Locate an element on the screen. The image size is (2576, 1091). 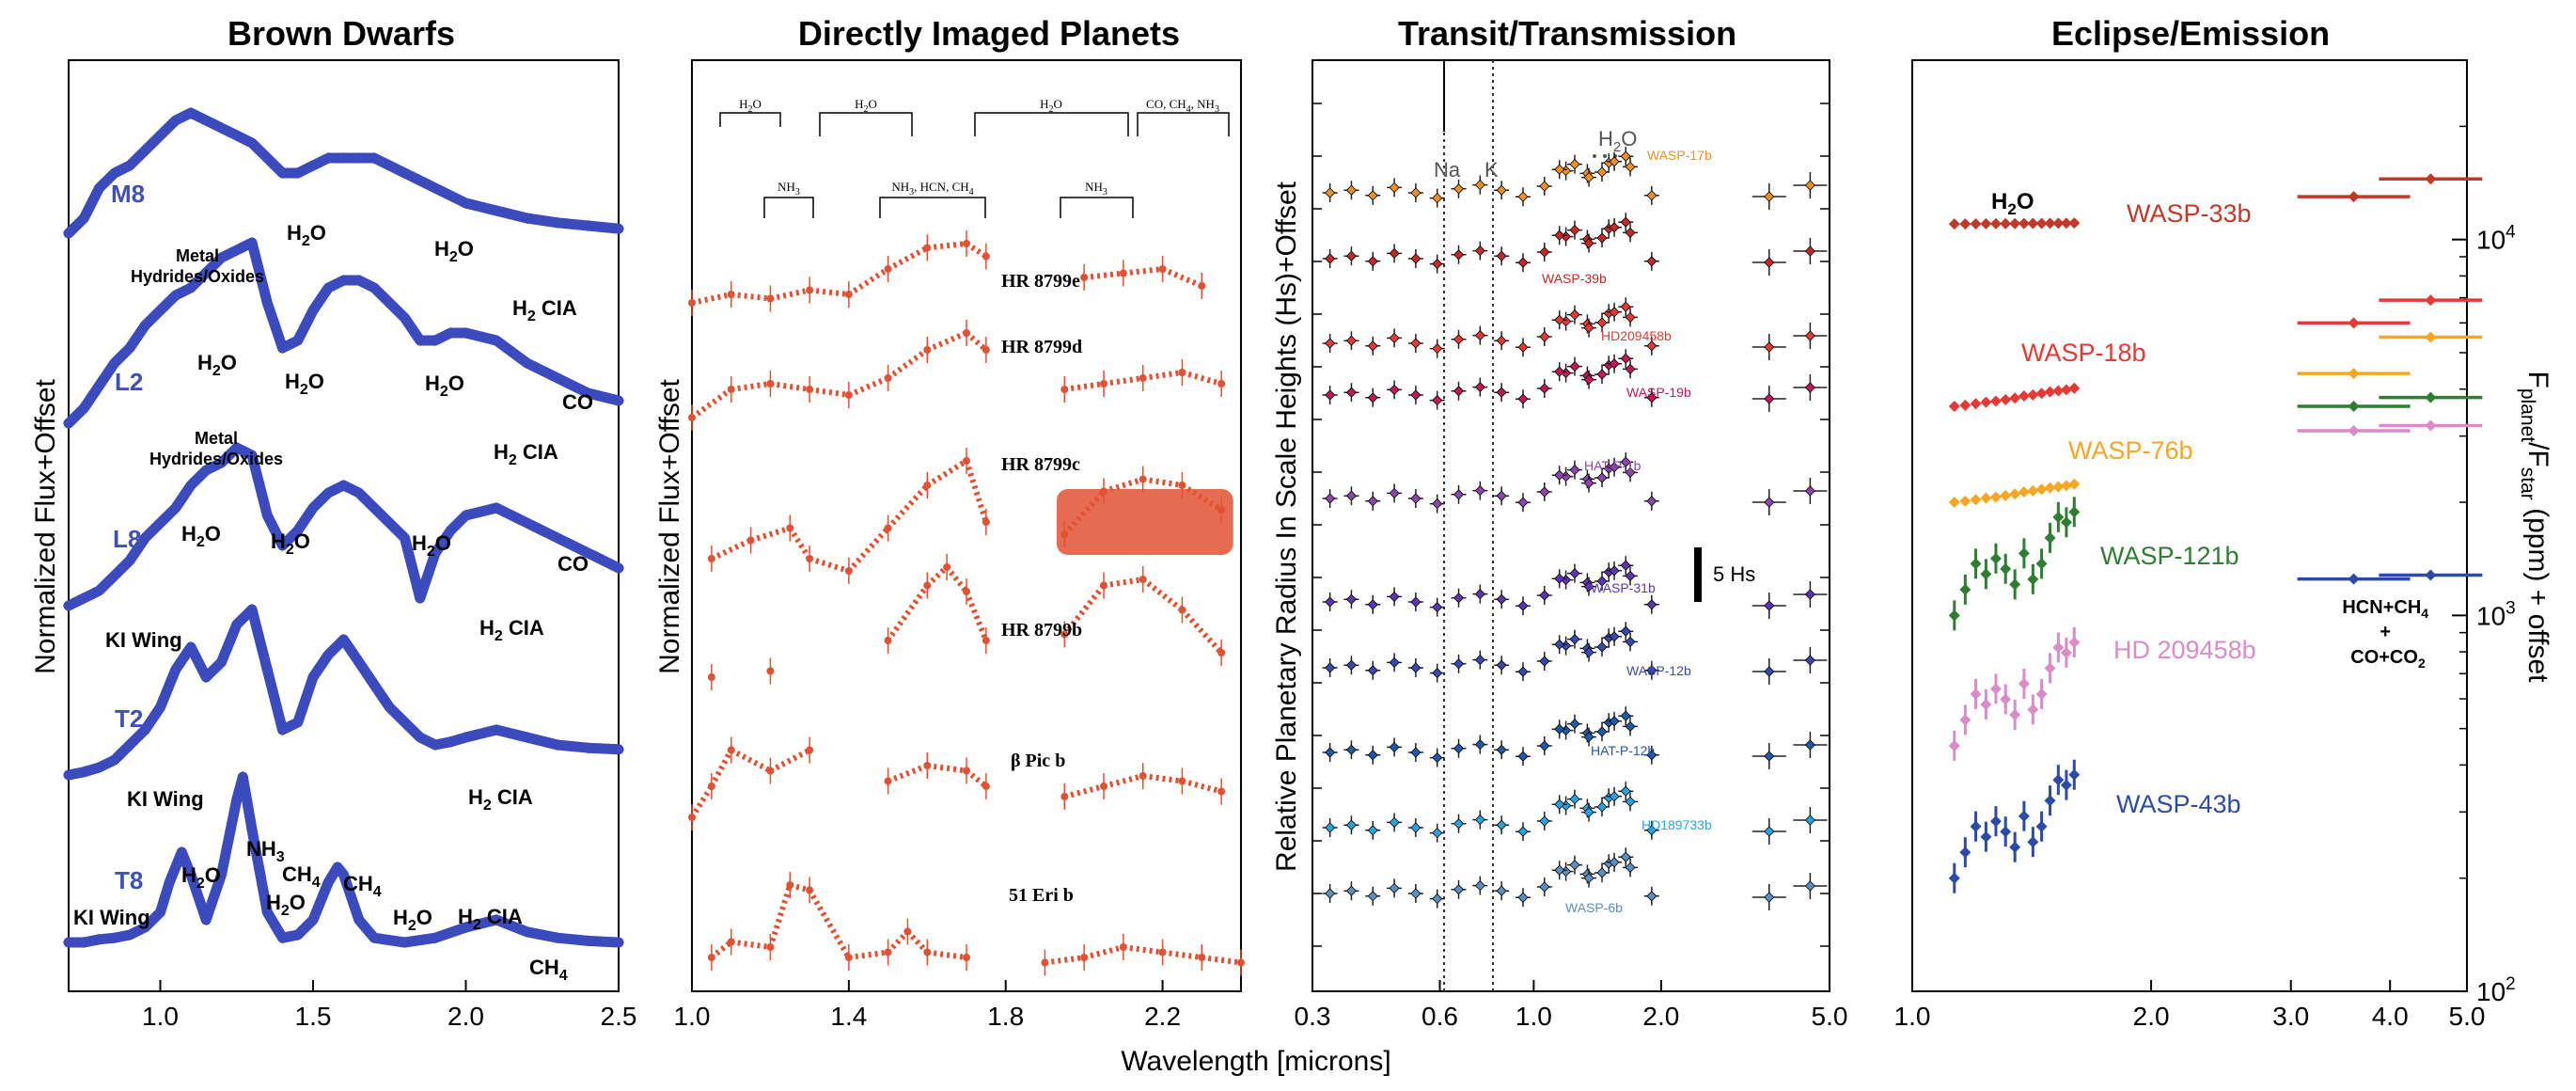
series-label-wasp-19b: WASP-19b is located at coordinates (1659, 393).